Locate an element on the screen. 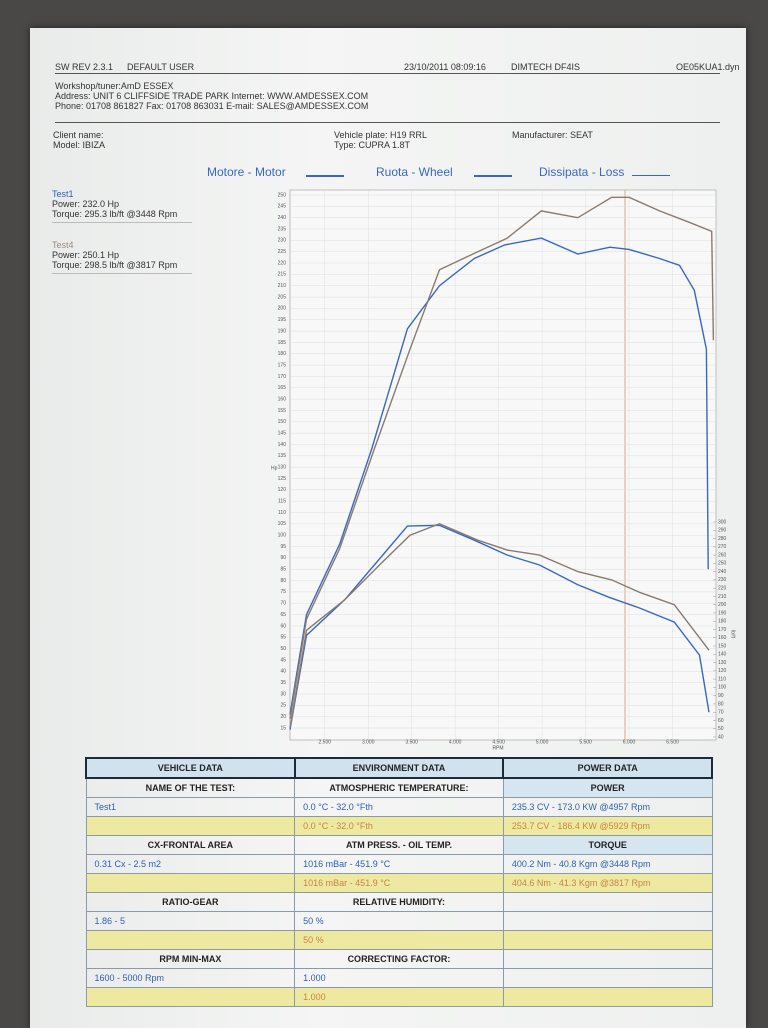  y-tick-label: 105 is located at coordinates (282, 524).